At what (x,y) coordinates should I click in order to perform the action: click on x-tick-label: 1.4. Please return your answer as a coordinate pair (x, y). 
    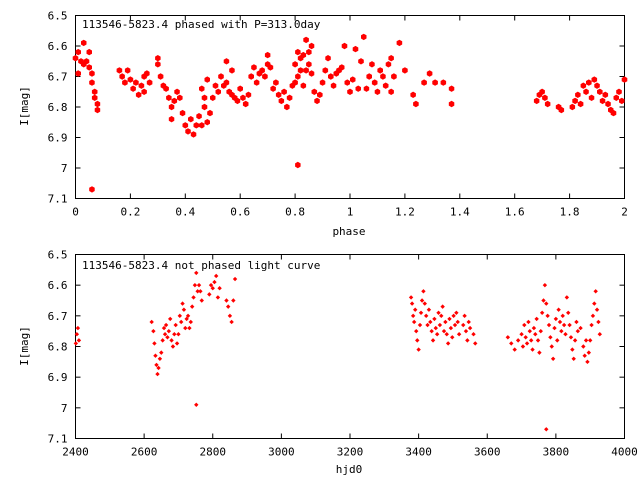
    Looking at the image, I should click on (460, 212).